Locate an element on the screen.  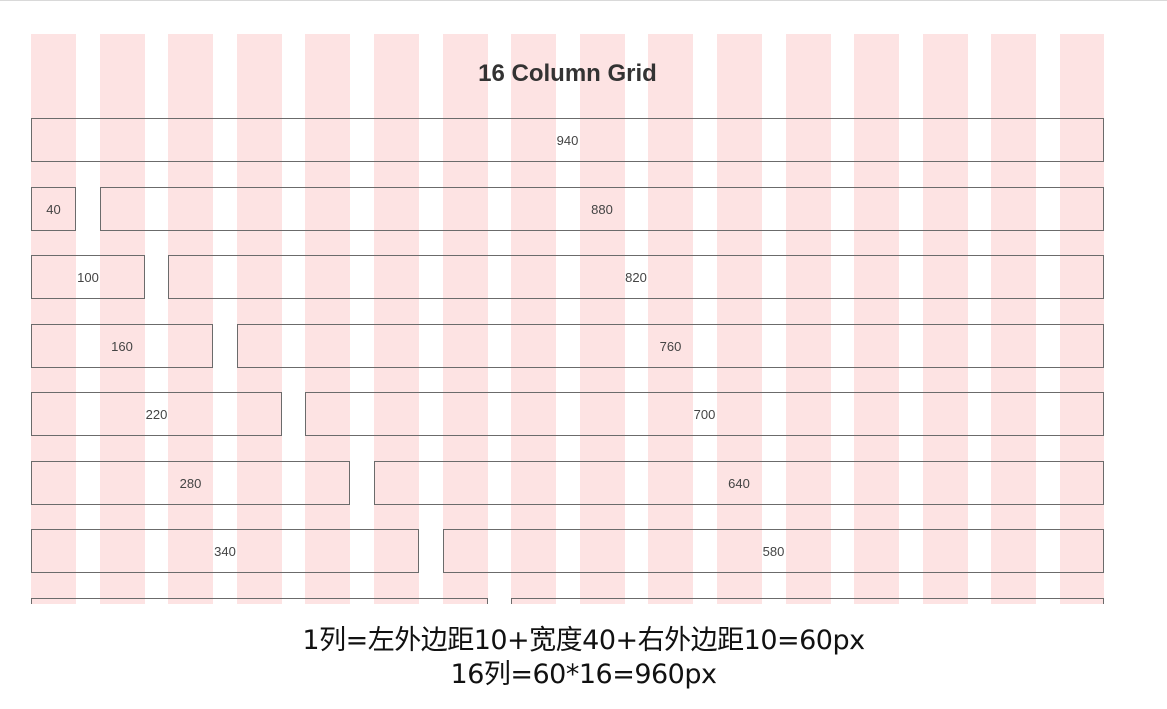
grid-box-full: 940 is located at coordinates (567, 140).